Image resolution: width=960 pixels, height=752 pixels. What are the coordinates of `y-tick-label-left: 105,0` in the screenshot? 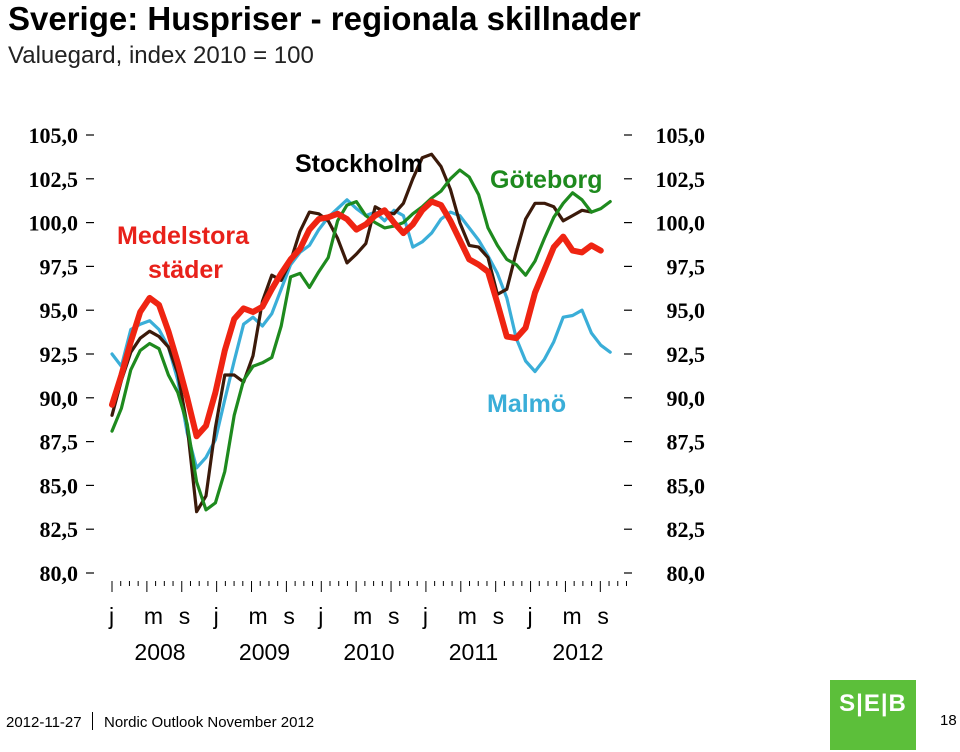 It's located at (54, 135).